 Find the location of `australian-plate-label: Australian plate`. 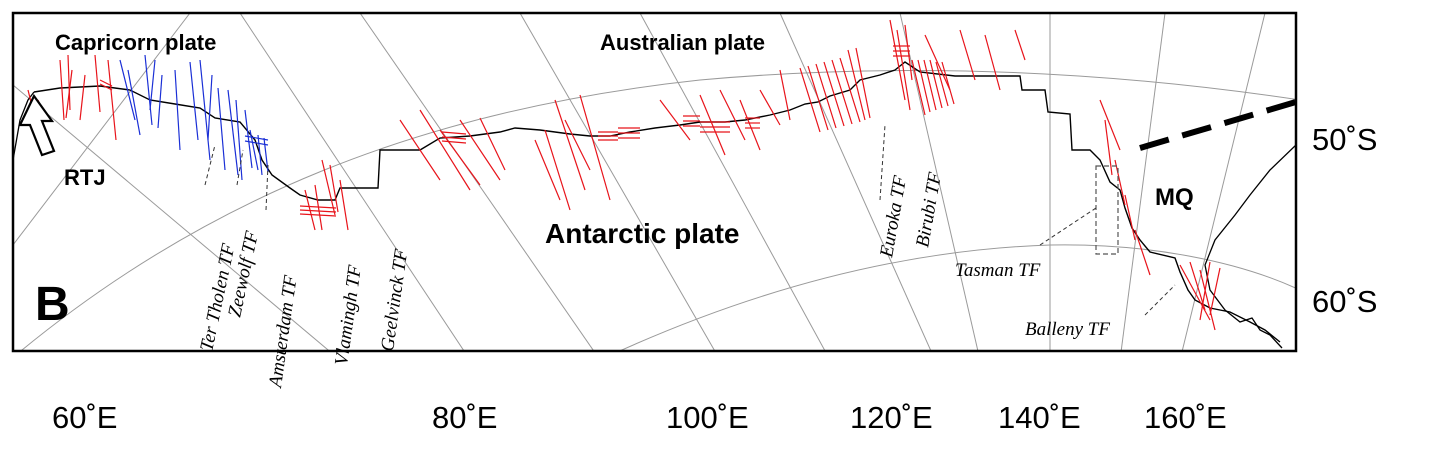

australian-plate-label: Australian plate is located at coordinates (682, 42).